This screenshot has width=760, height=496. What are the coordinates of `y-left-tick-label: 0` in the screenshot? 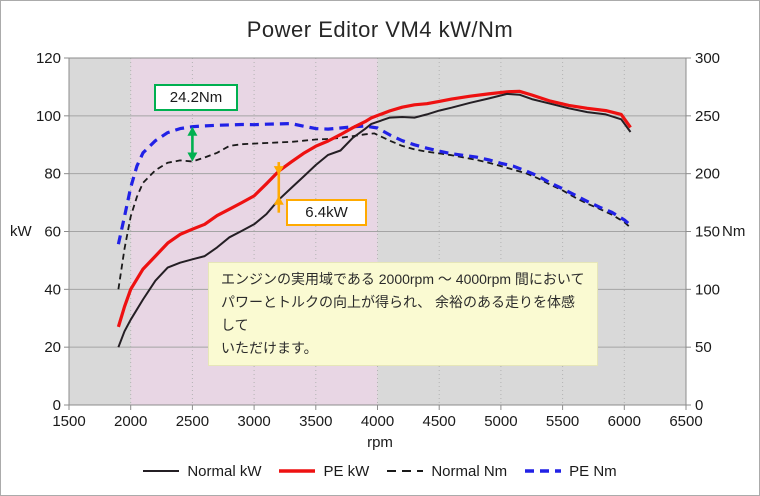 It's located at (57, 405).